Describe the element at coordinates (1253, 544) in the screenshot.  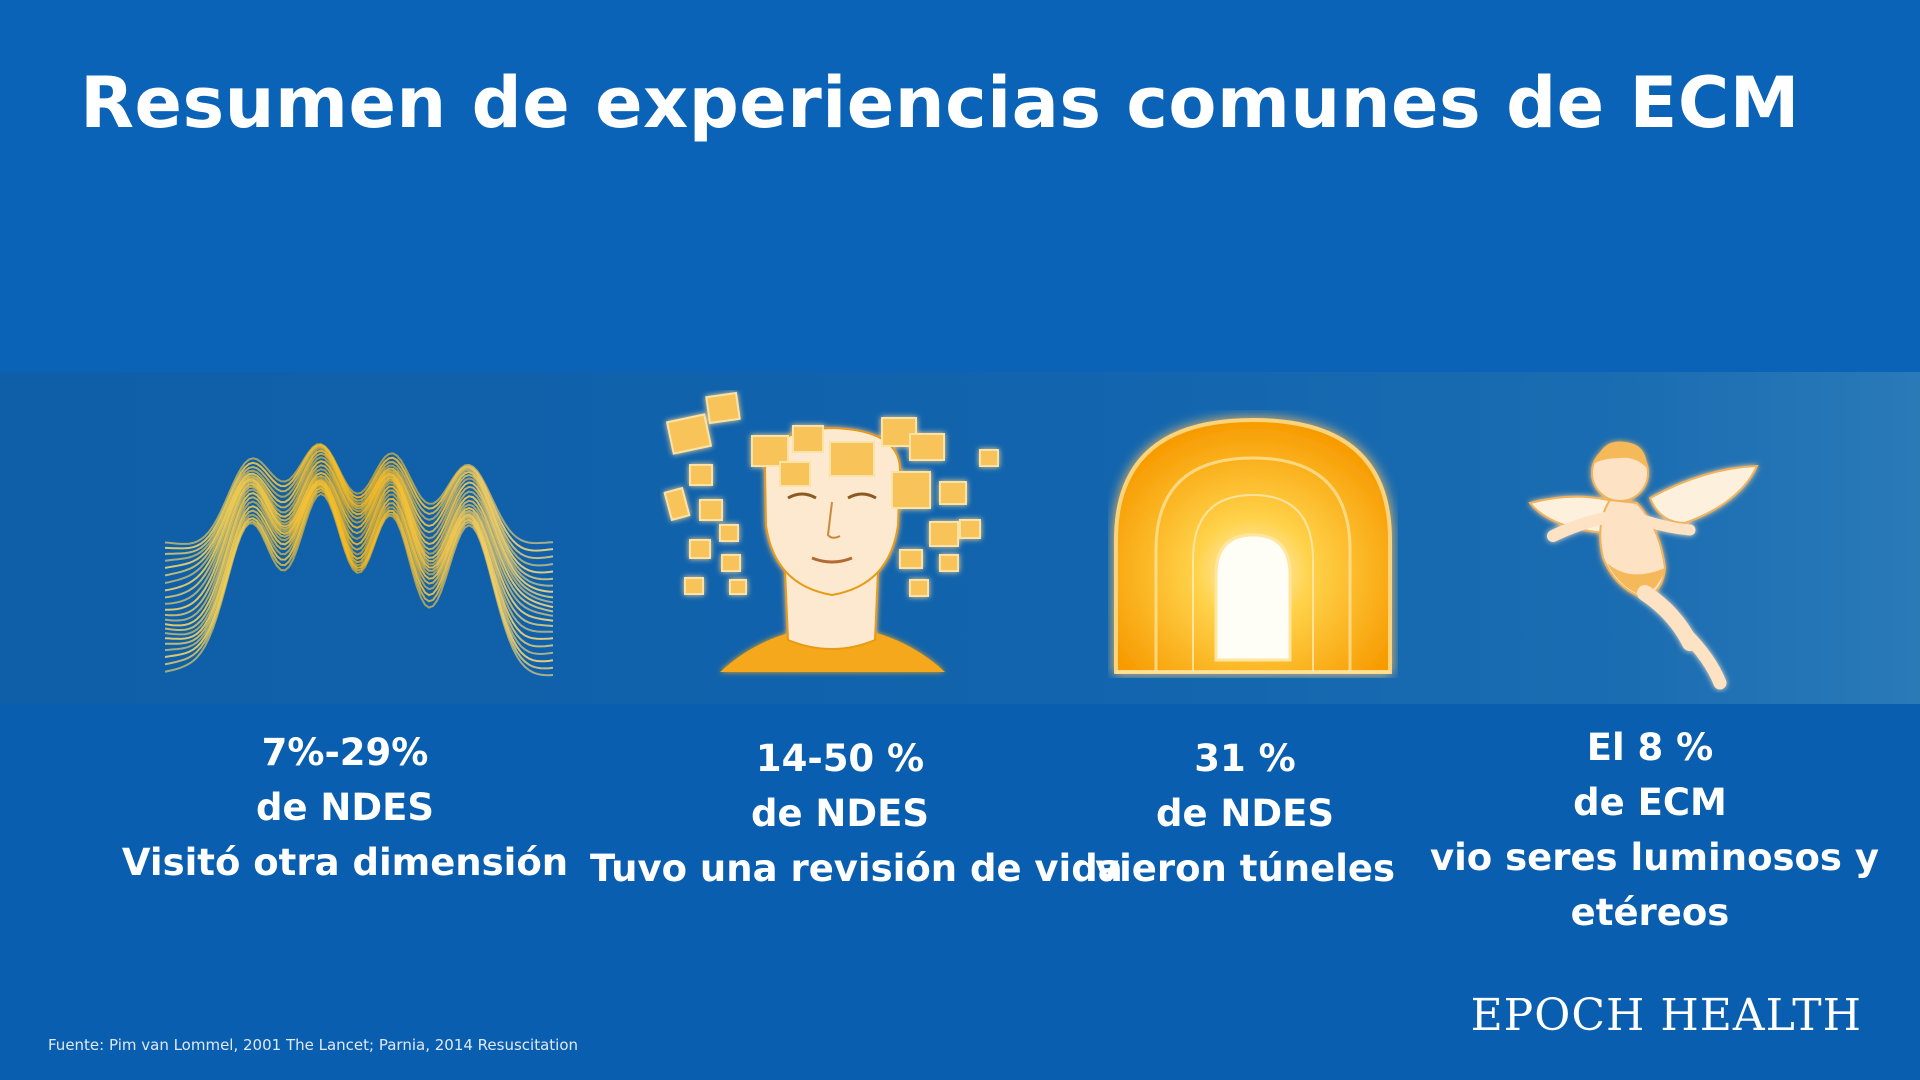
I see `tunnel-icon` at that location.